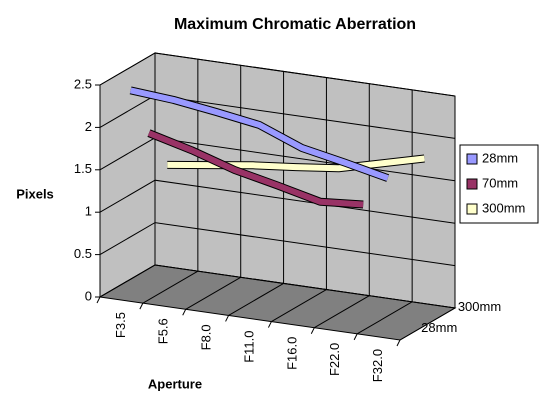  What do you see at coordinates (503, 207) in the screenshot?
I see `legend-label: 300mm` at bounding box center [503, 207].